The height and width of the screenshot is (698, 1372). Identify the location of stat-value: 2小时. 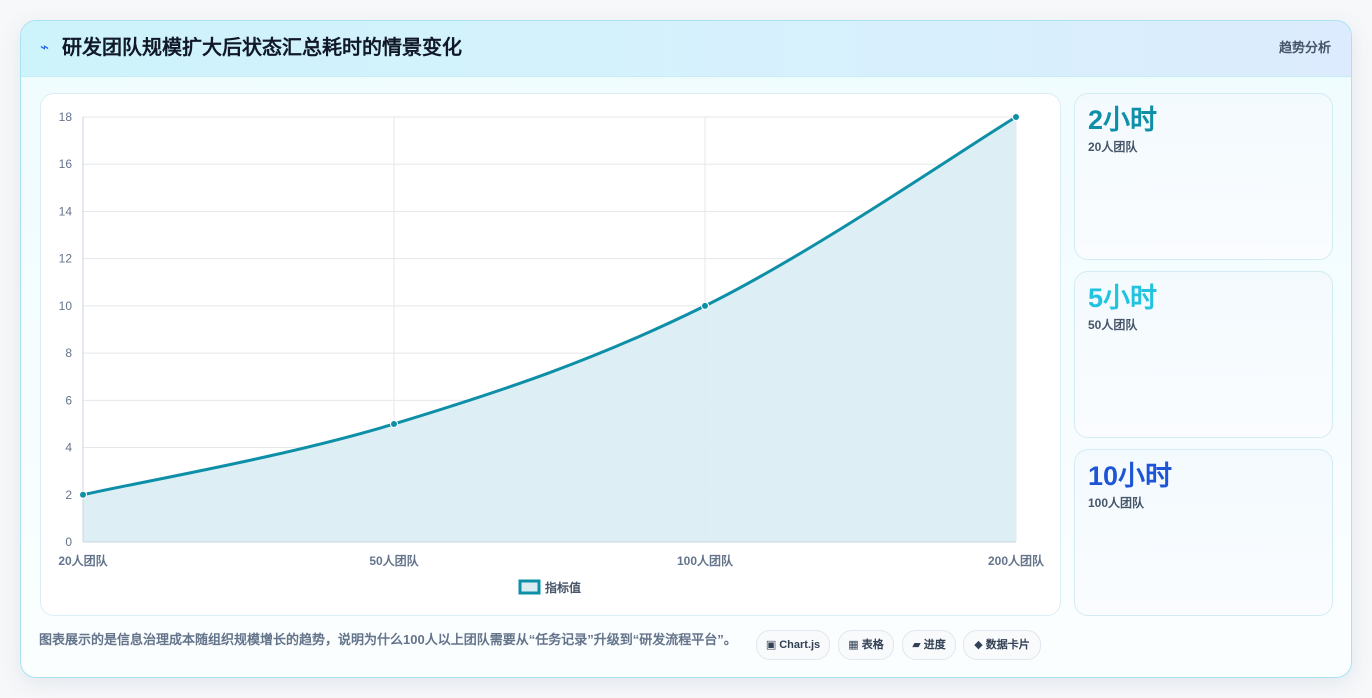
(1122, 120).